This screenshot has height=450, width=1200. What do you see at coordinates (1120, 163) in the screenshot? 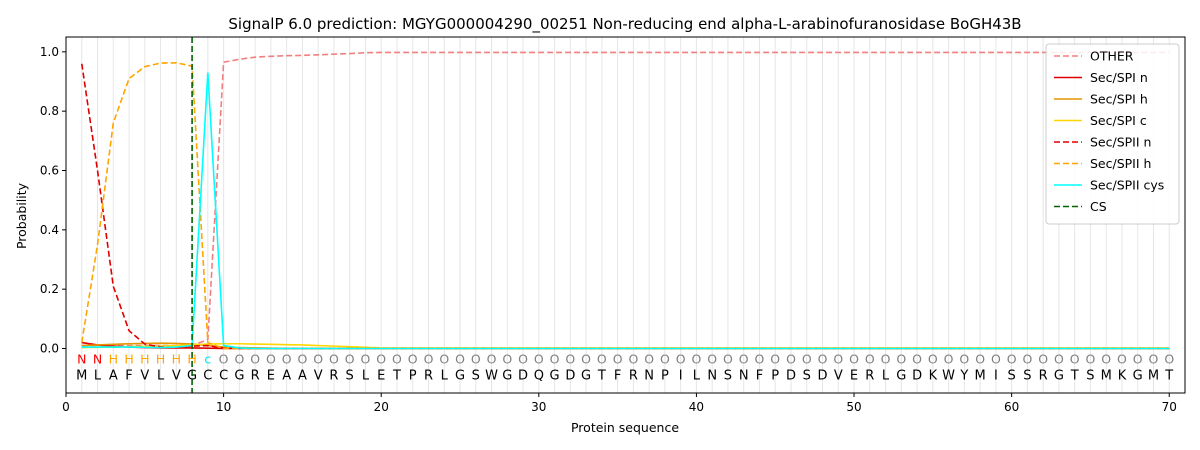
I see `legend-label: Sec/SPII h` at bounding box center [1120, 163].